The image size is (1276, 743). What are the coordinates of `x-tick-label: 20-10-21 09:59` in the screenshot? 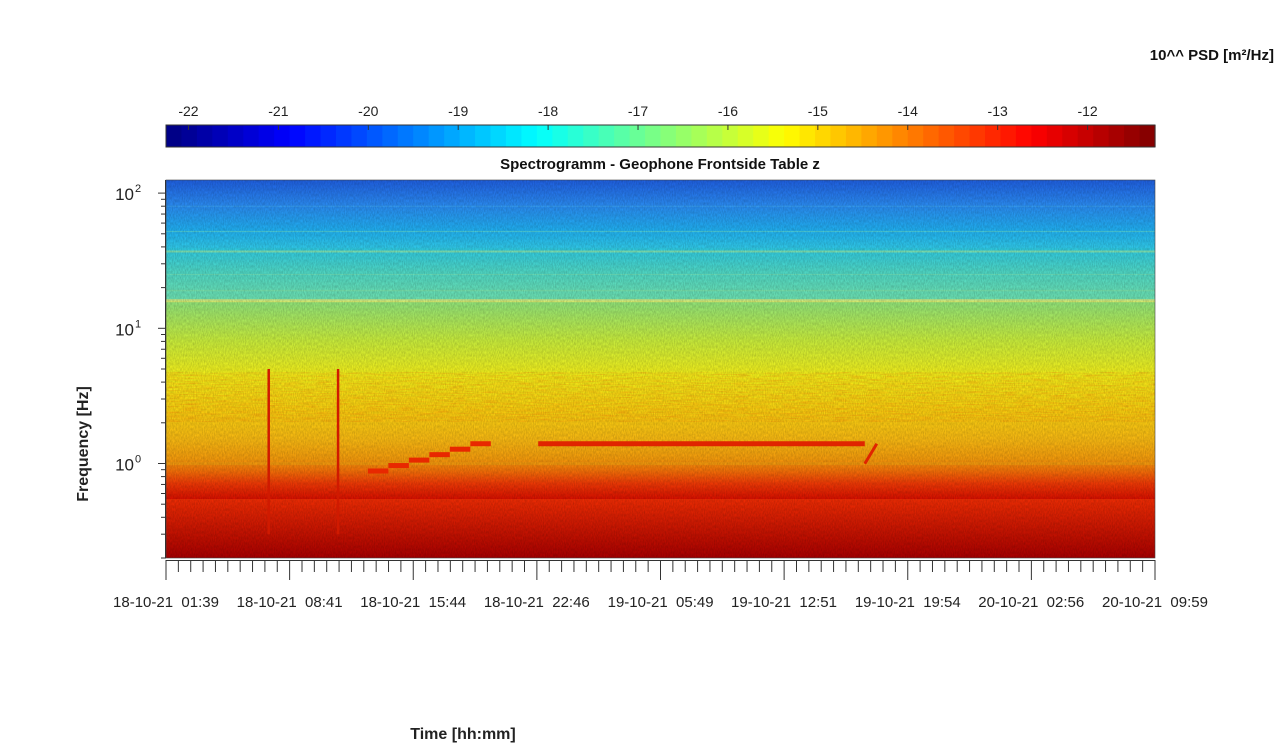 It's located at (1155, 602).